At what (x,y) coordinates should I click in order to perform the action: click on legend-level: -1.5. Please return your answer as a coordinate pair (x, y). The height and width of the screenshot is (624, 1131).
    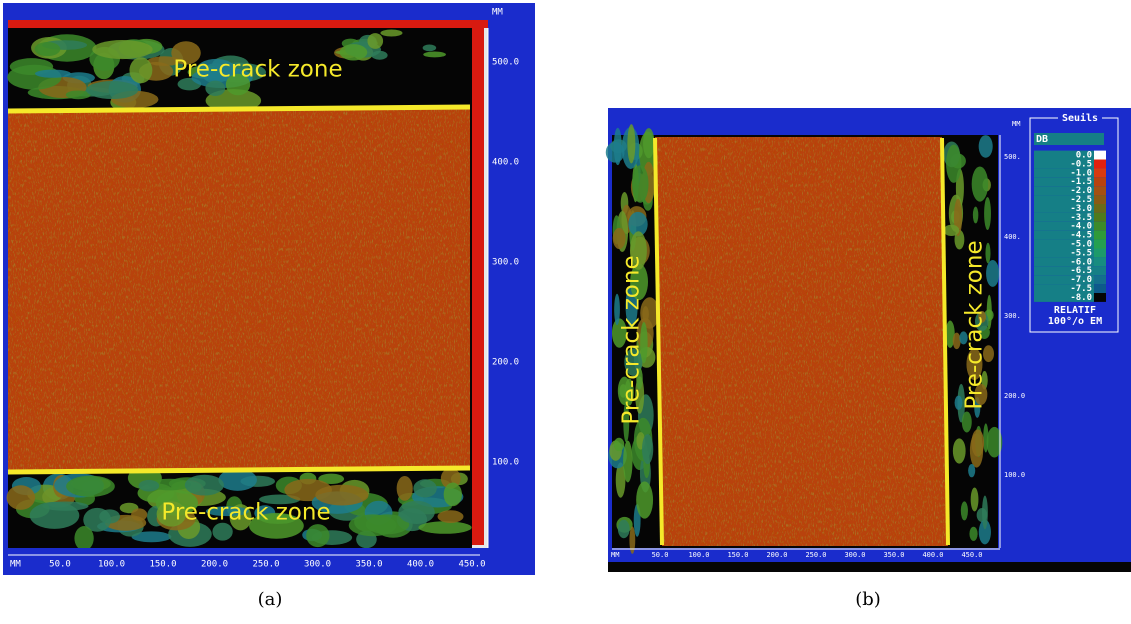
    Looking at the image, I should click on (1081, 182).